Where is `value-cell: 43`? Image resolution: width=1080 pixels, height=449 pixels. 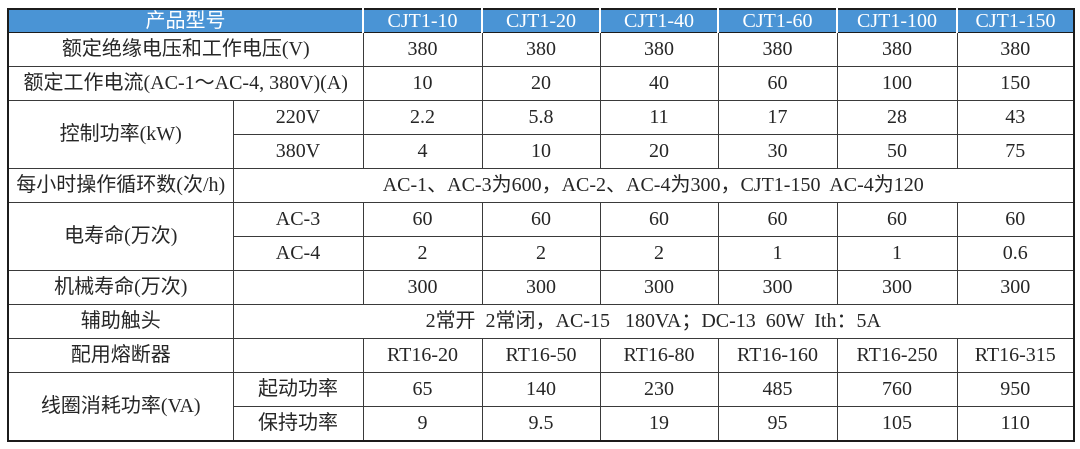 value-cell: 43 is located at coordinates (1015, 117).